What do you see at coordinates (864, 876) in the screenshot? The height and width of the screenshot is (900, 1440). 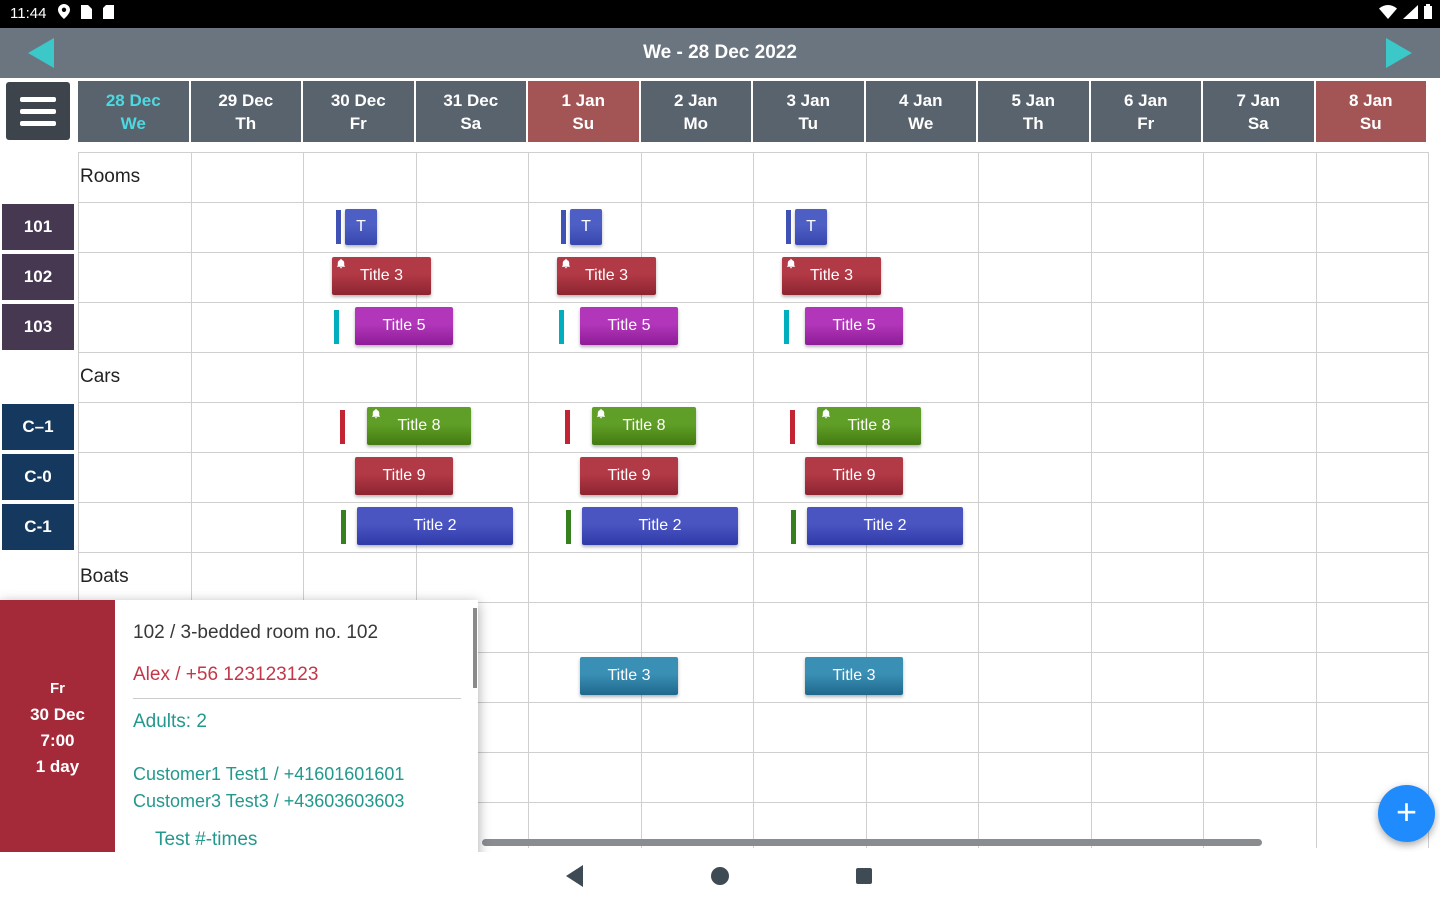 I see `recents-icon` at bounding box center [864, 876].